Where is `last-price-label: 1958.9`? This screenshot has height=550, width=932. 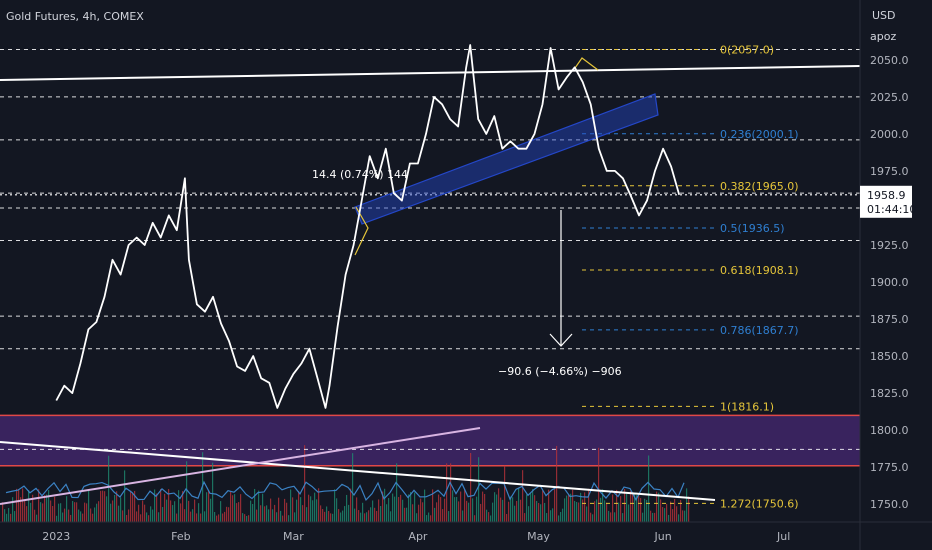 last-price-label: 1958.9 is located at coordinates (886, 195).